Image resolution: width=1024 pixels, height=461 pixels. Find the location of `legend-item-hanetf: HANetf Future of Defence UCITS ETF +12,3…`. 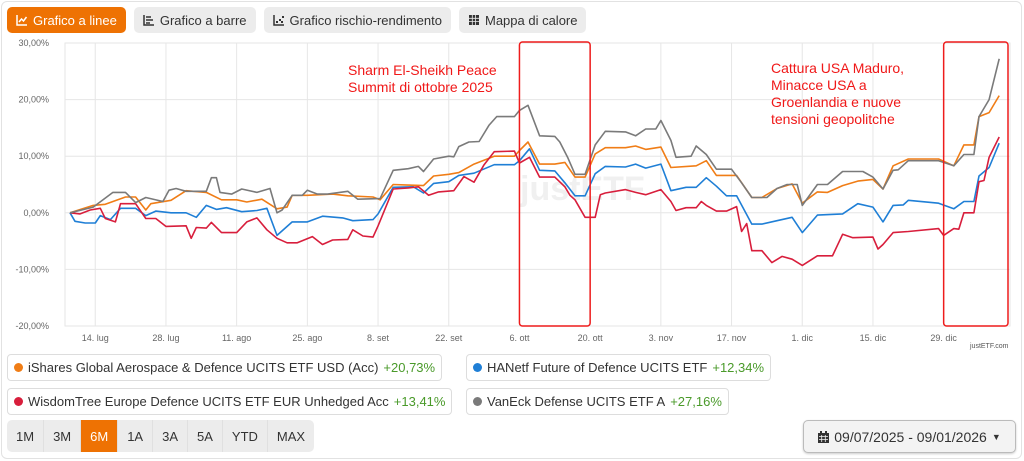

legend-item-hanetf: HANetf Future of Defence UCITS ETF +12,3… is located at coordinates (619, 367).